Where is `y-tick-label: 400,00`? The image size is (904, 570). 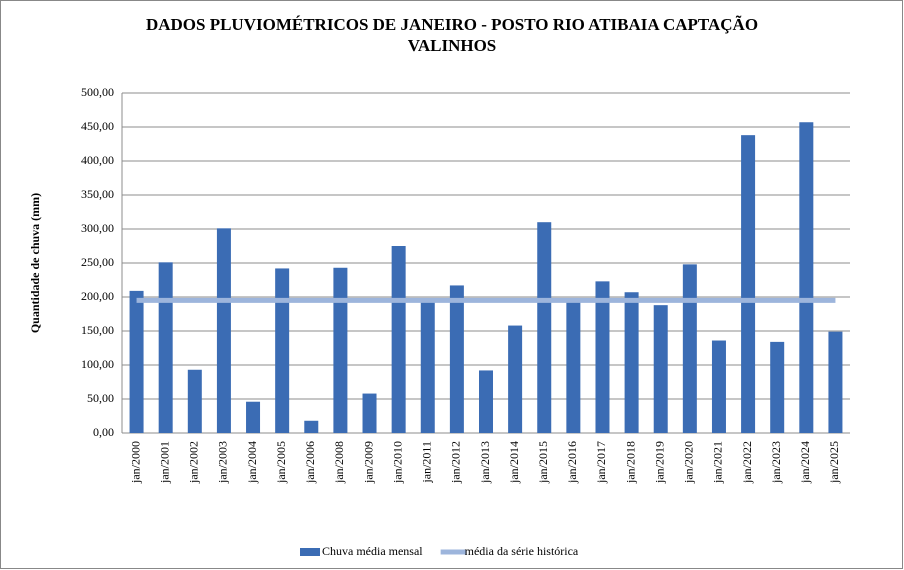
y-tick-label: 400,00 is located at coordinates (97, 160).